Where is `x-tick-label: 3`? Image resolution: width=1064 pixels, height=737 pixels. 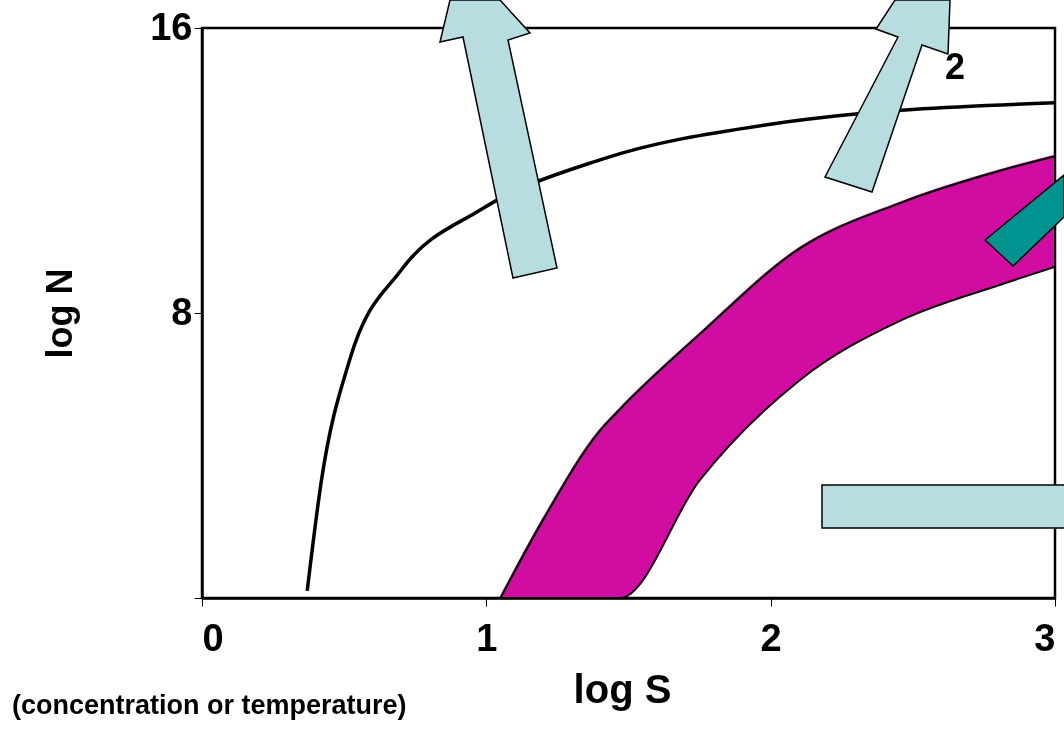
x-tick-label: 3 is located at coordinates (1045, 637).